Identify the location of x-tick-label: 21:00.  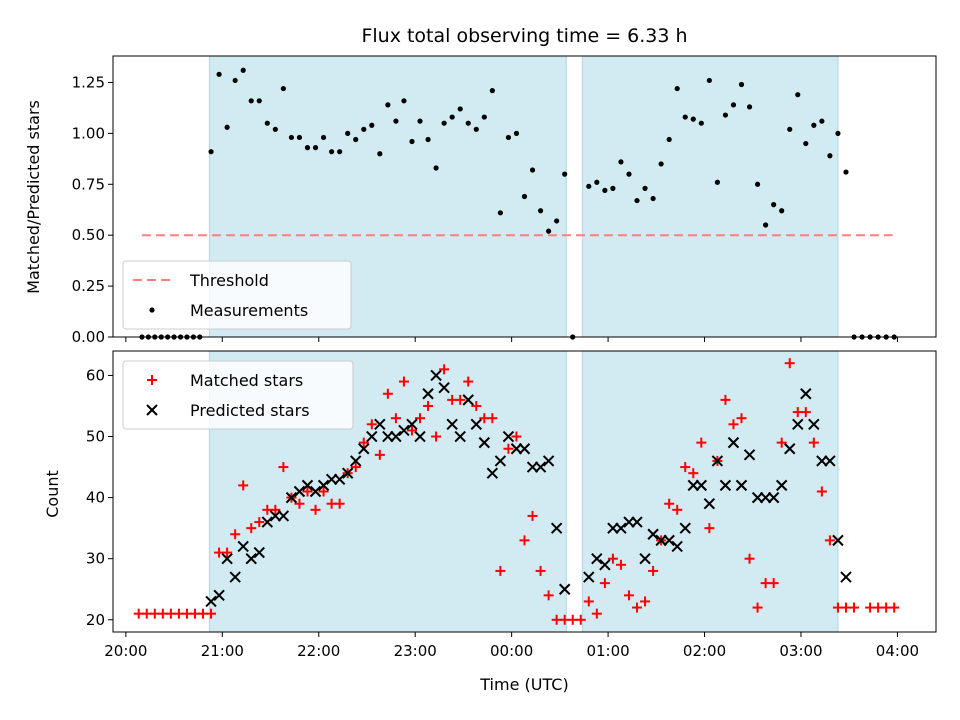
(222, 651).